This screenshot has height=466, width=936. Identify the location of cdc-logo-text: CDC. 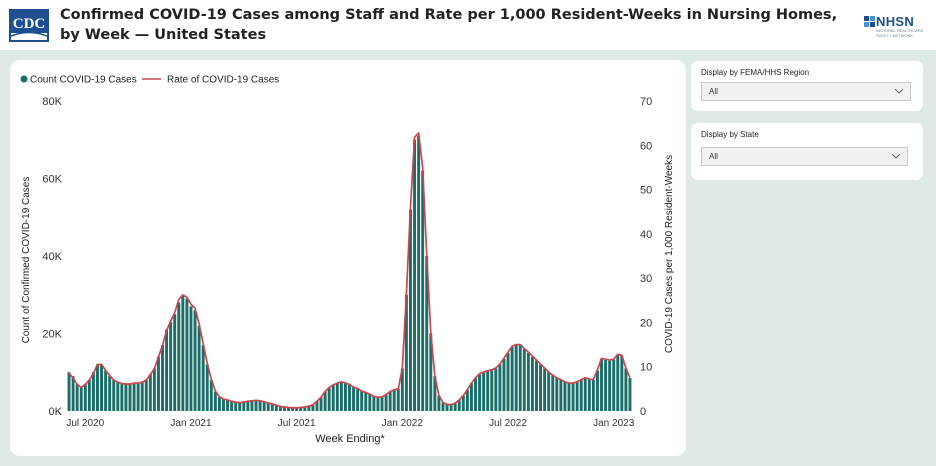
(29, 24).